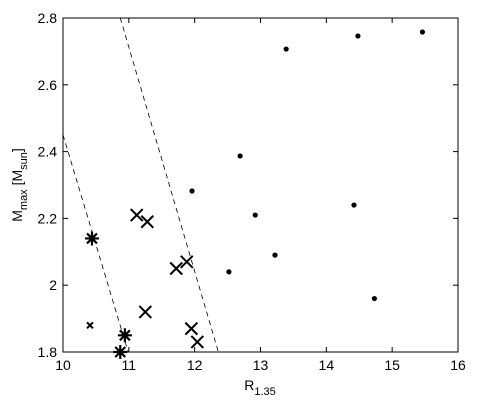  Describe the element at coordinates (195, 365) in the screenshot. I see `x-tick-label: 12` at that location.